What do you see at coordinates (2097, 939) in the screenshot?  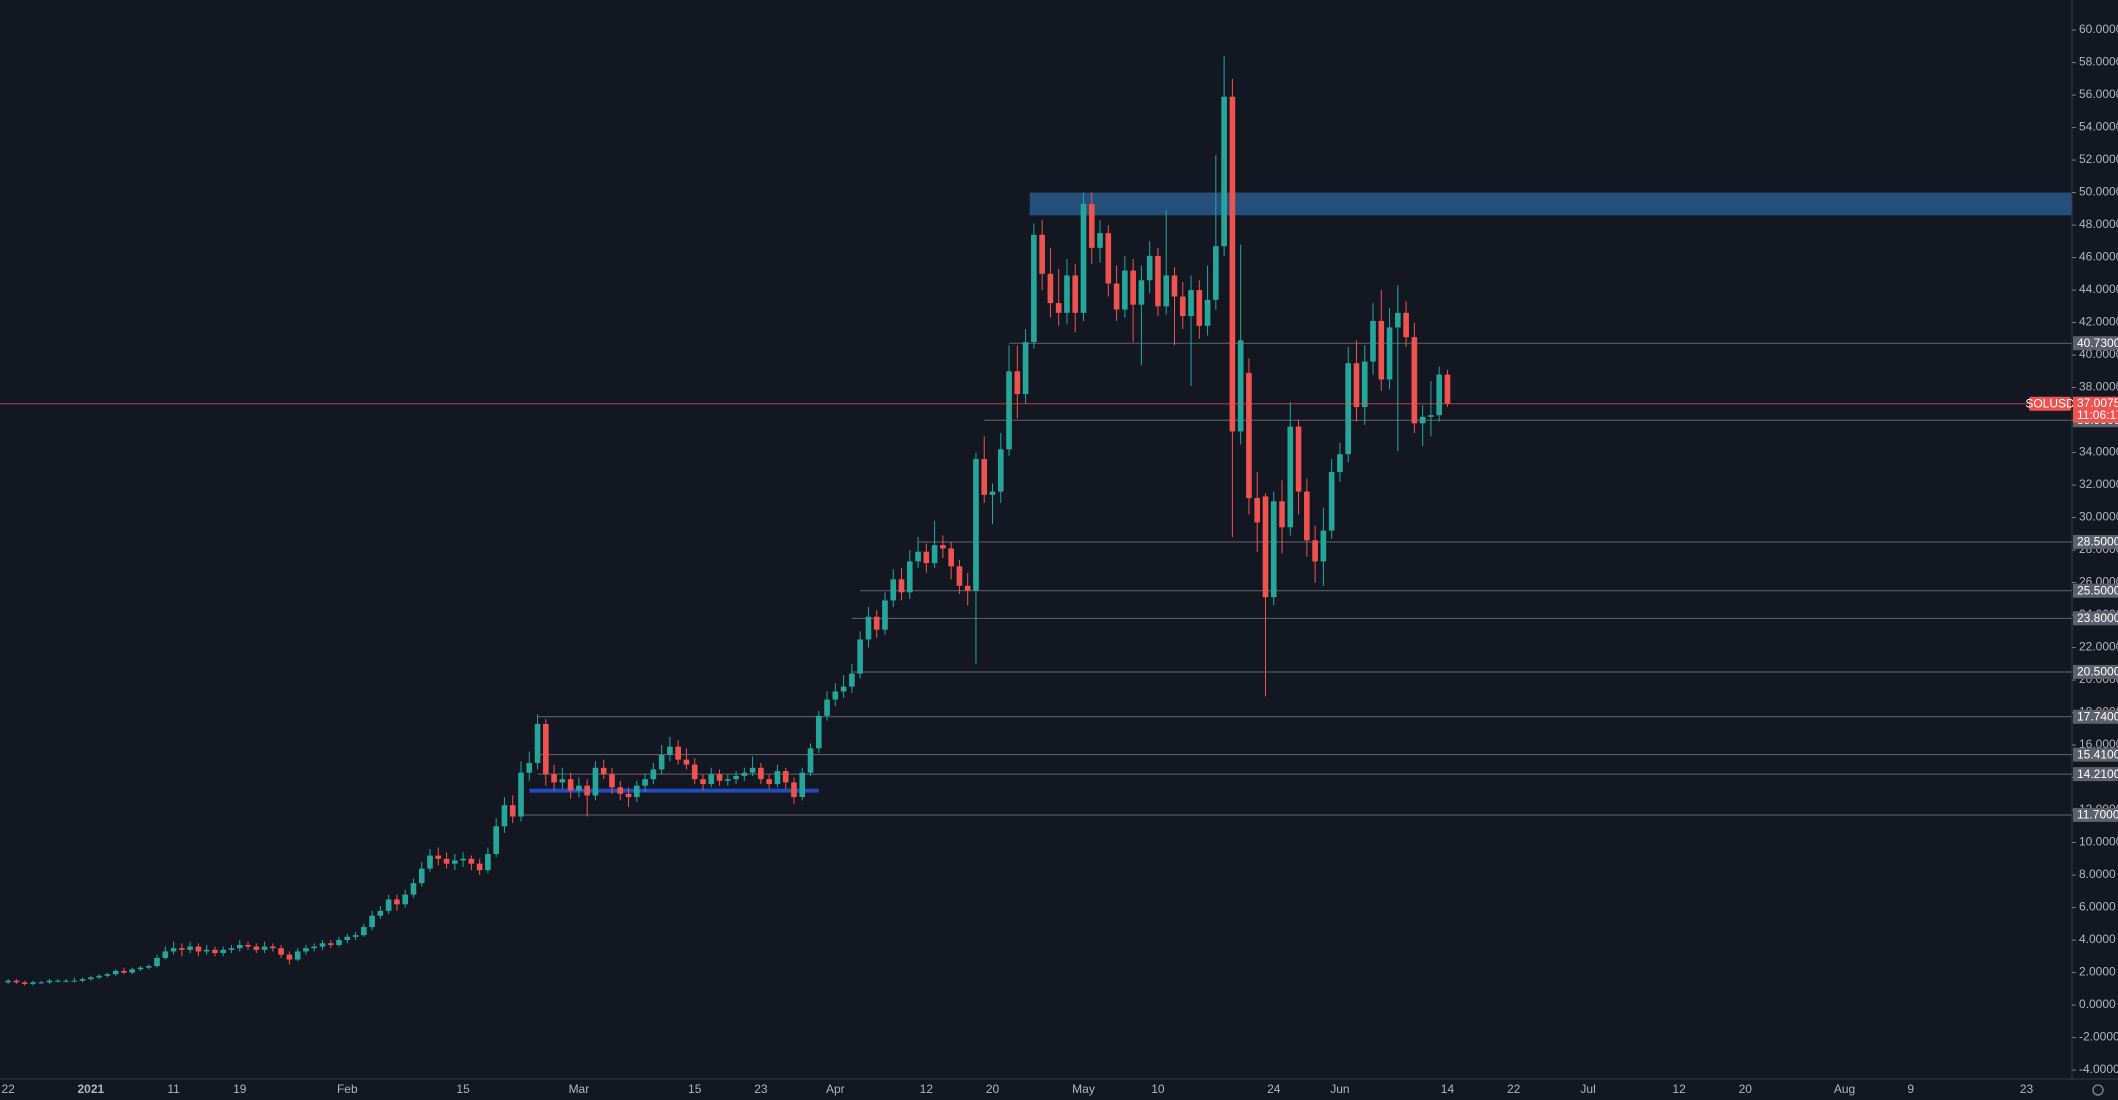 I see `y-tick-label: 4.0000` at bounding box center [2097, 939].